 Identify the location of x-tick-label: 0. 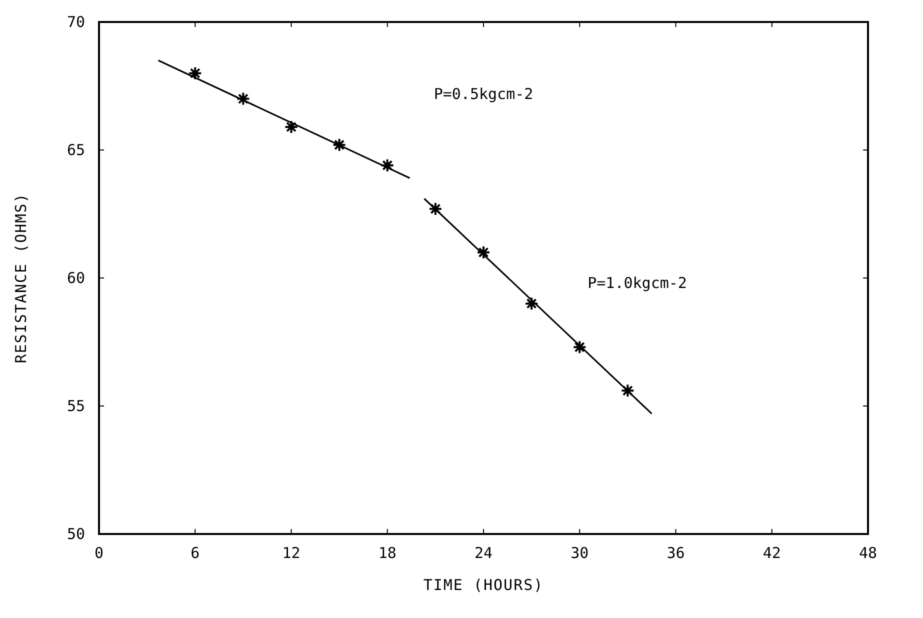
(99, 553).